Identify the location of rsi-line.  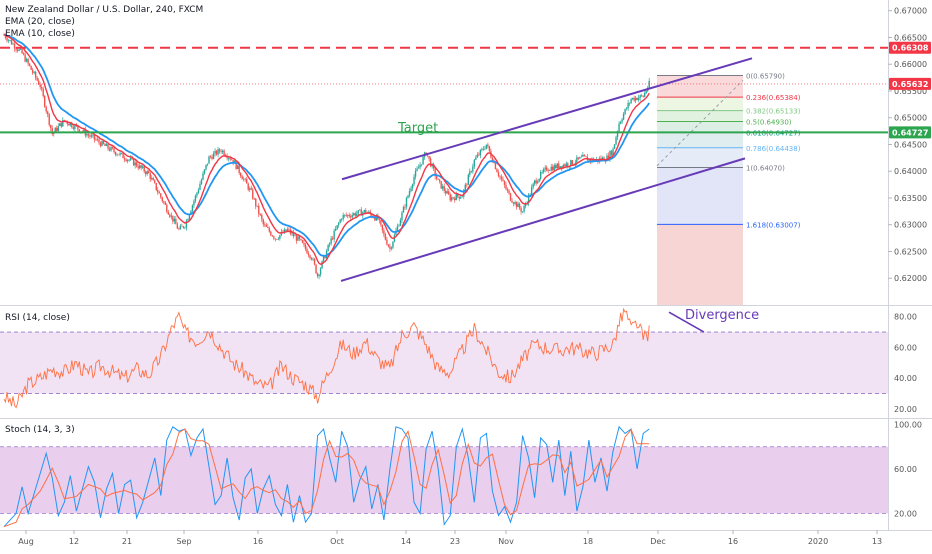
(326, 358).